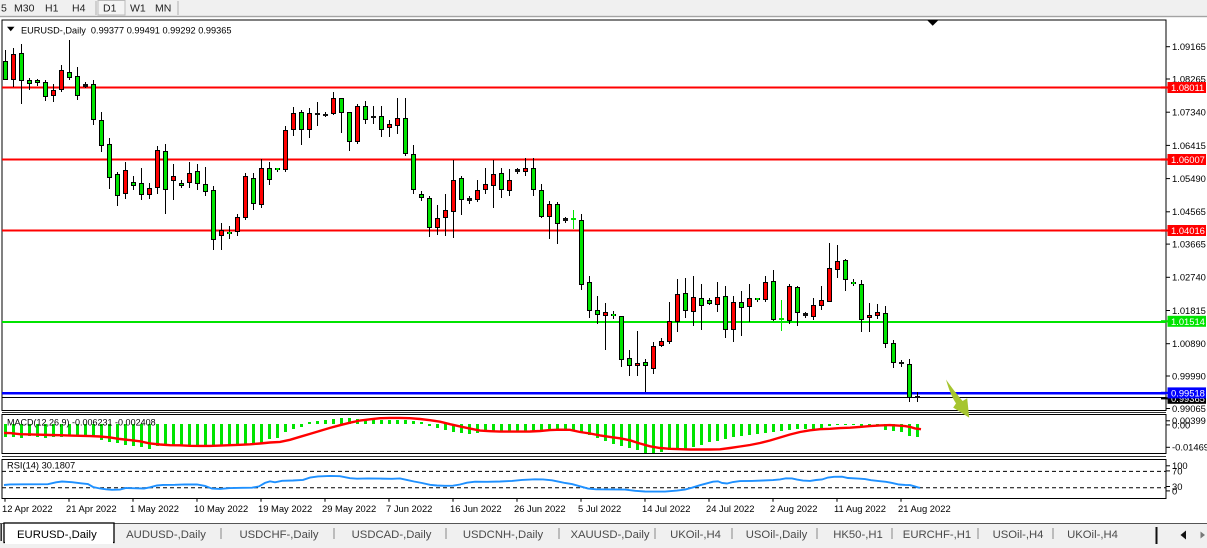  I want to click on svg-text: 1.02740, so click(1189, 277).